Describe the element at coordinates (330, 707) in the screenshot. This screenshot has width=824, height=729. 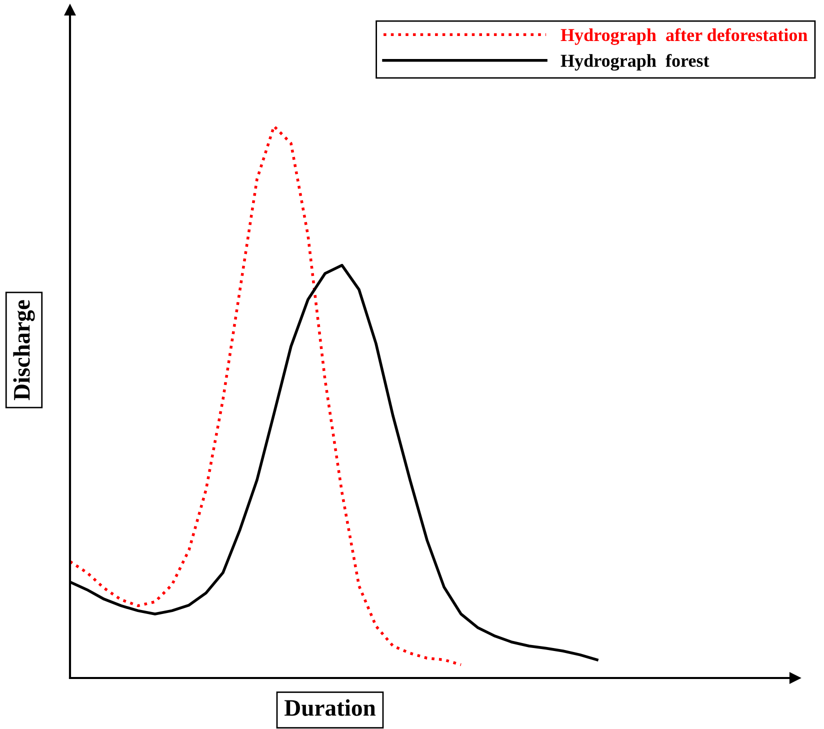
I see `x-axis-title: Duration` at that location.